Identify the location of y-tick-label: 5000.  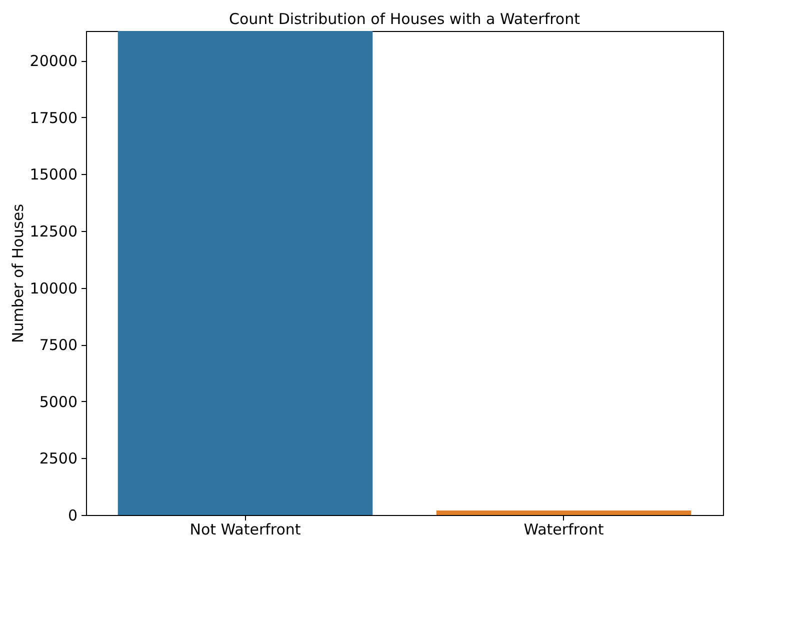
(58, 401).